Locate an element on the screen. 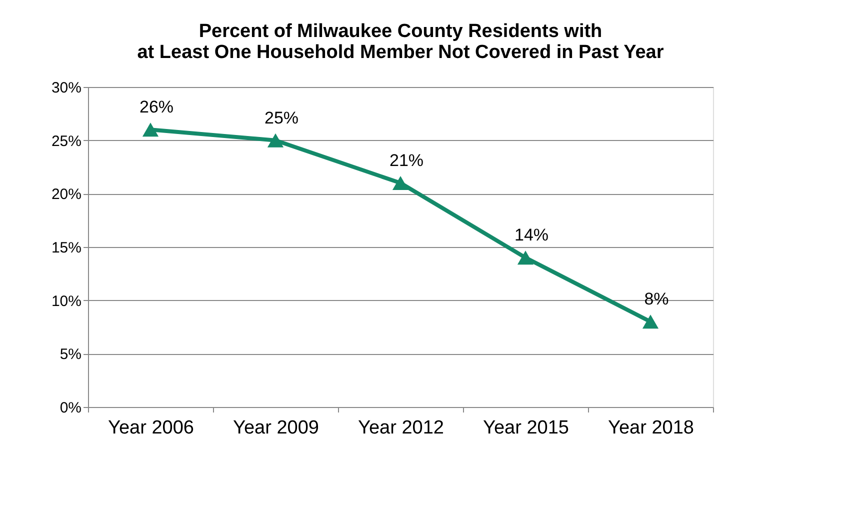 This screenshot has width=845, height=524. data-label: 26% is located at coordinates (156, 107).